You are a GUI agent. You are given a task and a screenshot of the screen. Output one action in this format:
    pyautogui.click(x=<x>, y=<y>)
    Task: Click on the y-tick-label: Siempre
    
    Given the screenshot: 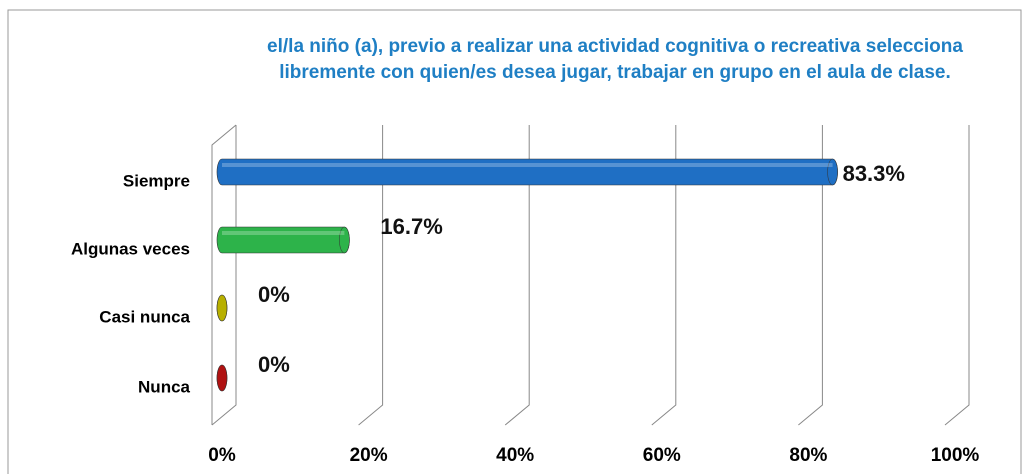 What is the action you would take?
    pyautogui.click(x=156, y=180)
    